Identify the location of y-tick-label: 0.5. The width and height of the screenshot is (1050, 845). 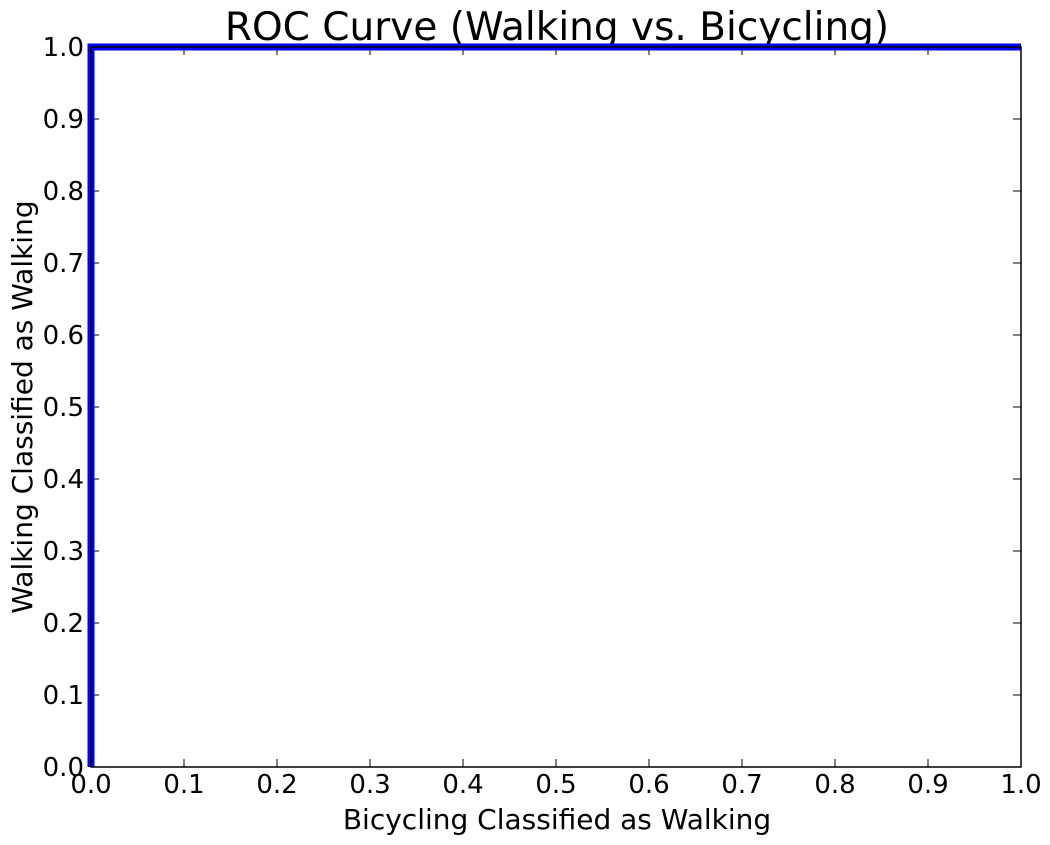
(63, 408).